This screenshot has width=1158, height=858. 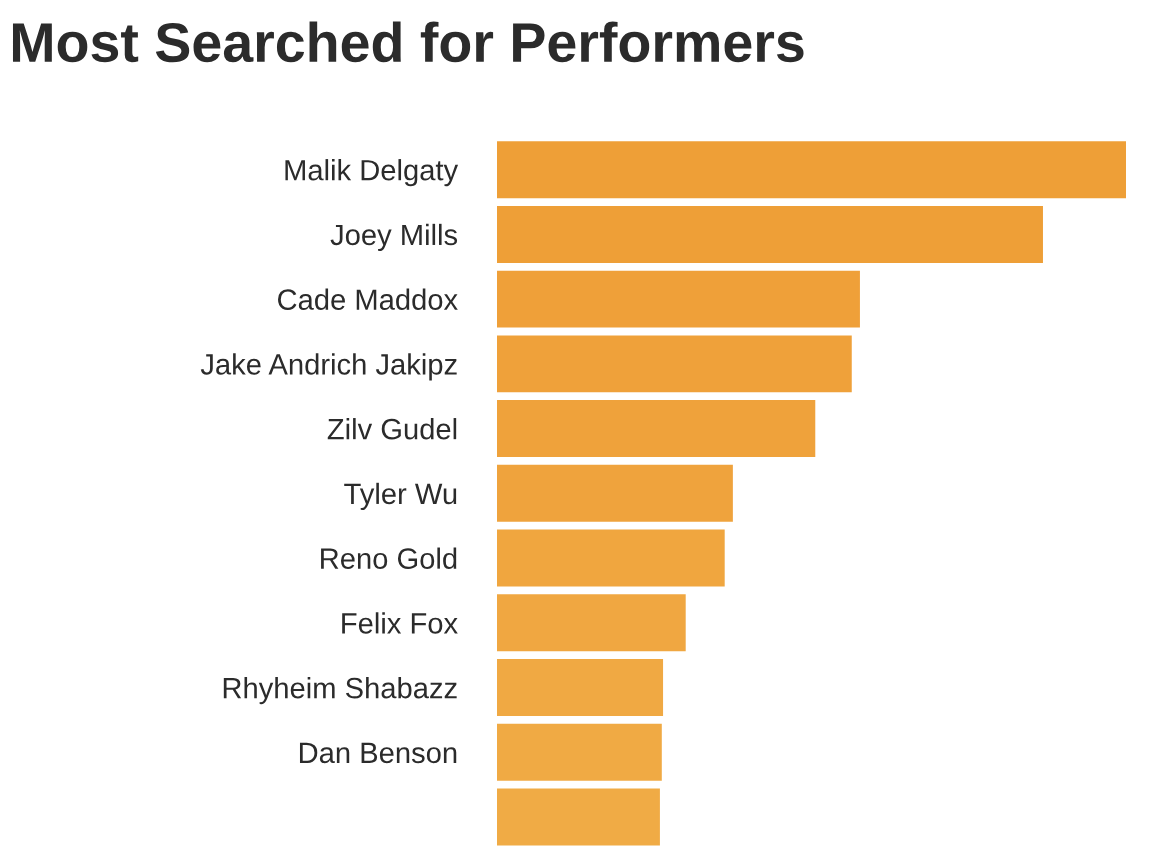 What do you see at coordinates (394, 237) in the screenshot?
I see `y-tick-label: Joey Mills` at bounding box center [394, 237].